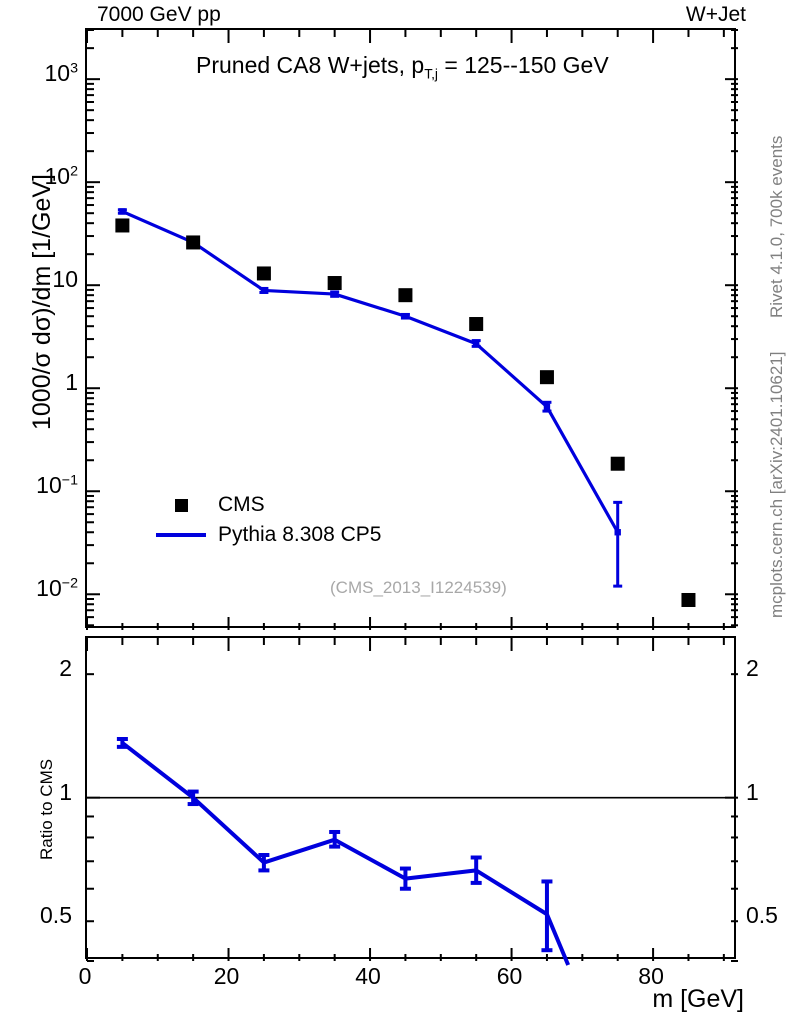 This screenshot has height=1024, width=786. I want to click on legend-marker-square-icon, so click(181, 505).